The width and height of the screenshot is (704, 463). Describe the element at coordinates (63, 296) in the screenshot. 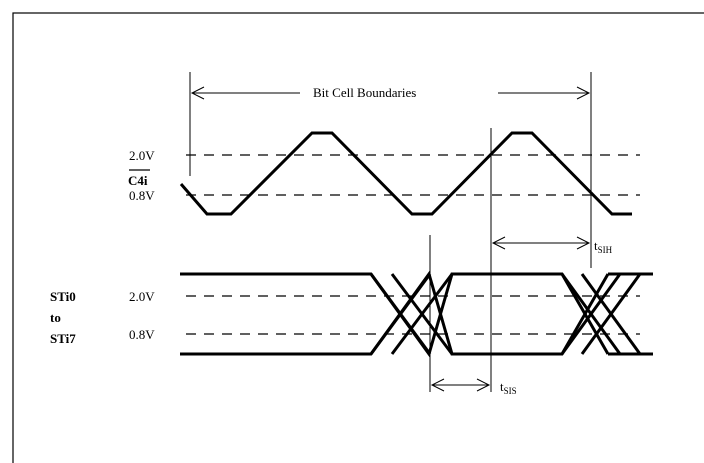

I see `sti-label-line1: STi0` at that location.